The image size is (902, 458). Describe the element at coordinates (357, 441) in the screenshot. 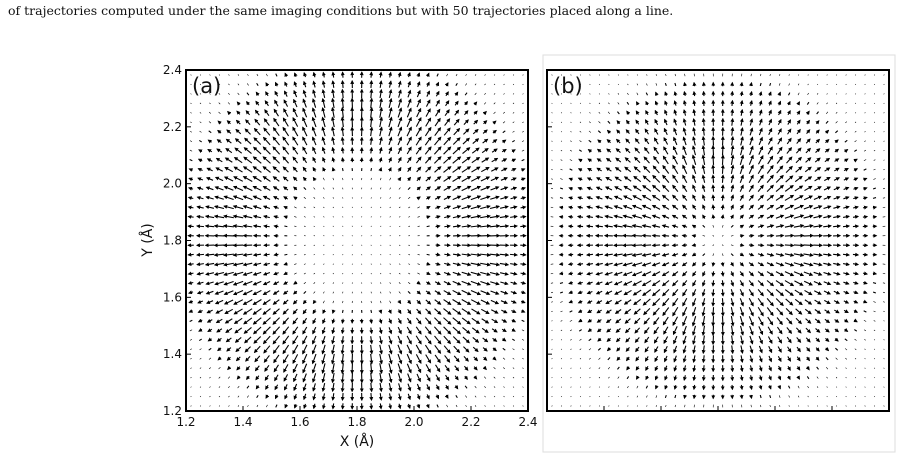

I see `x-axis-label: X (Å)` at that location.